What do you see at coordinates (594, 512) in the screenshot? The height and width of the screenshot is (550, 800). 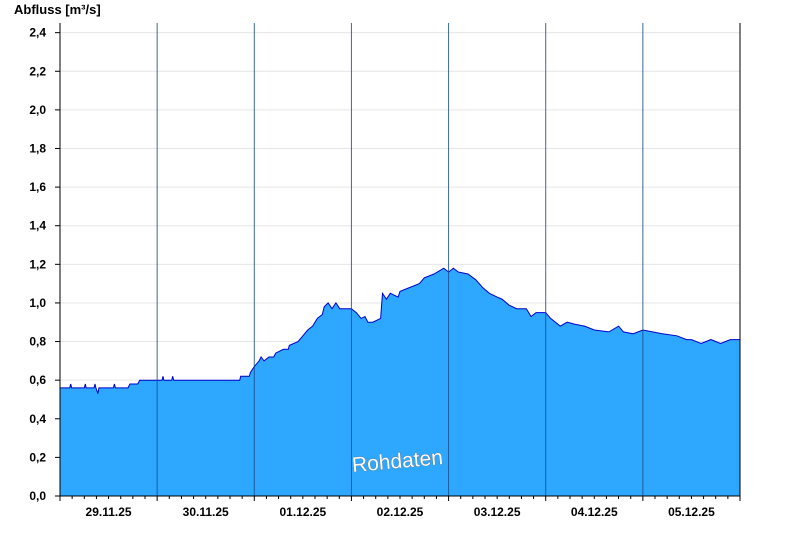 I see `x-tick-label: 04.12.25` at bounding box center [594, 512].